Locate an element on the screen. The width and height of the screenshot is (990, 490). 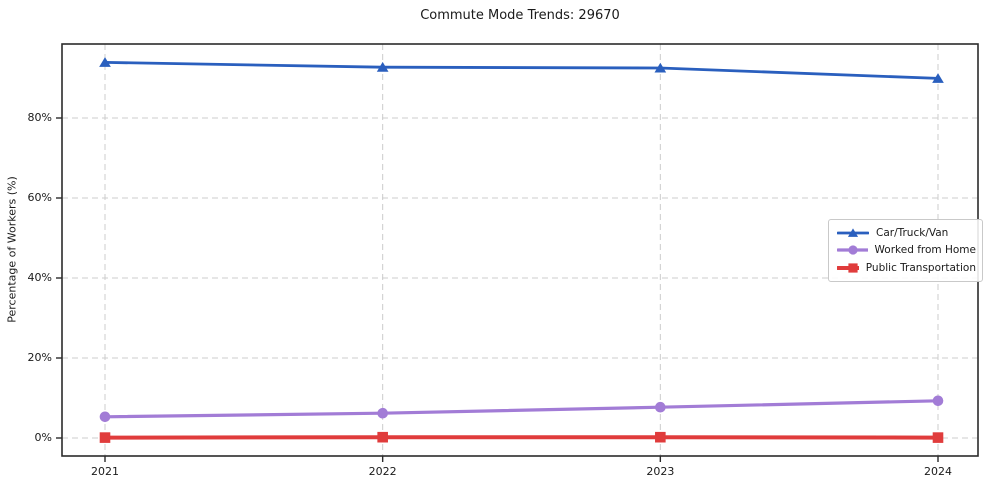
legend-square-icon is located at coordinates (848, 268).